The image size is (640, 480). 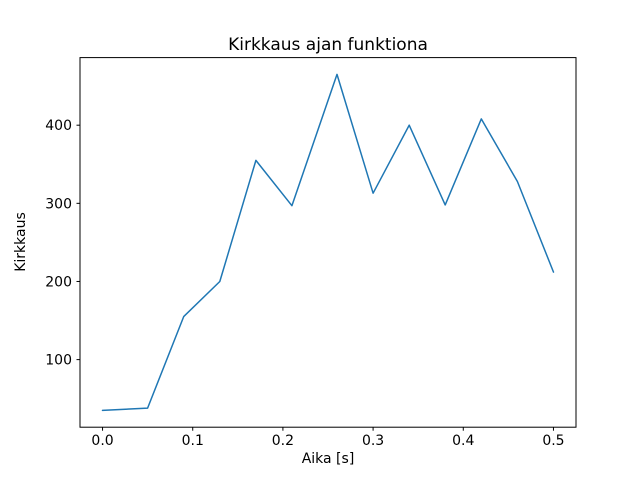 I want to click on x-tick-label: 0.3, so click(x=373, y=441).